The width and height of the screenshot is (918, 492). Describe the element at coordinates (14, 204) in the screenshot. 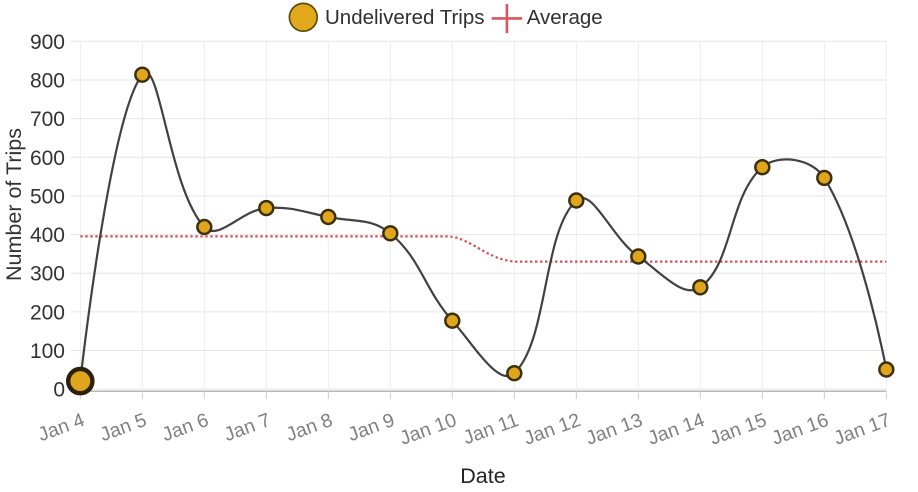

I see `svg-text: Number of Trips` at that location.